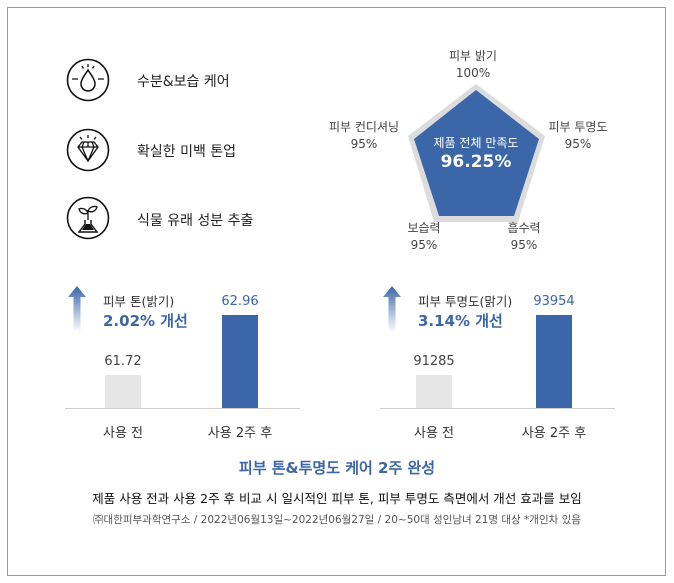  I want to click on chart-title: 피부 투명도(맑기), so click(465, 301).